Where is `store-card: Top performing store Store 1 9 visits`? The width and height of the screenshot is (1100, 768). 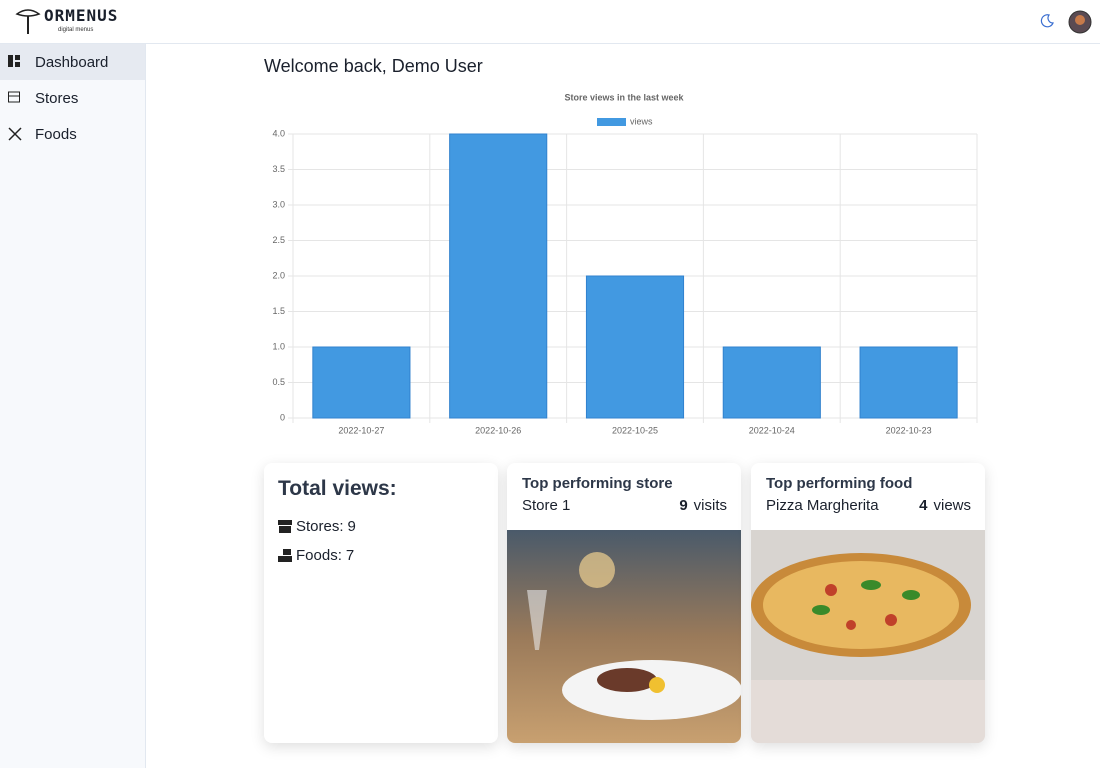
store-card: Top performing store Store 1 9 visits is located at coordinates (624, 603).